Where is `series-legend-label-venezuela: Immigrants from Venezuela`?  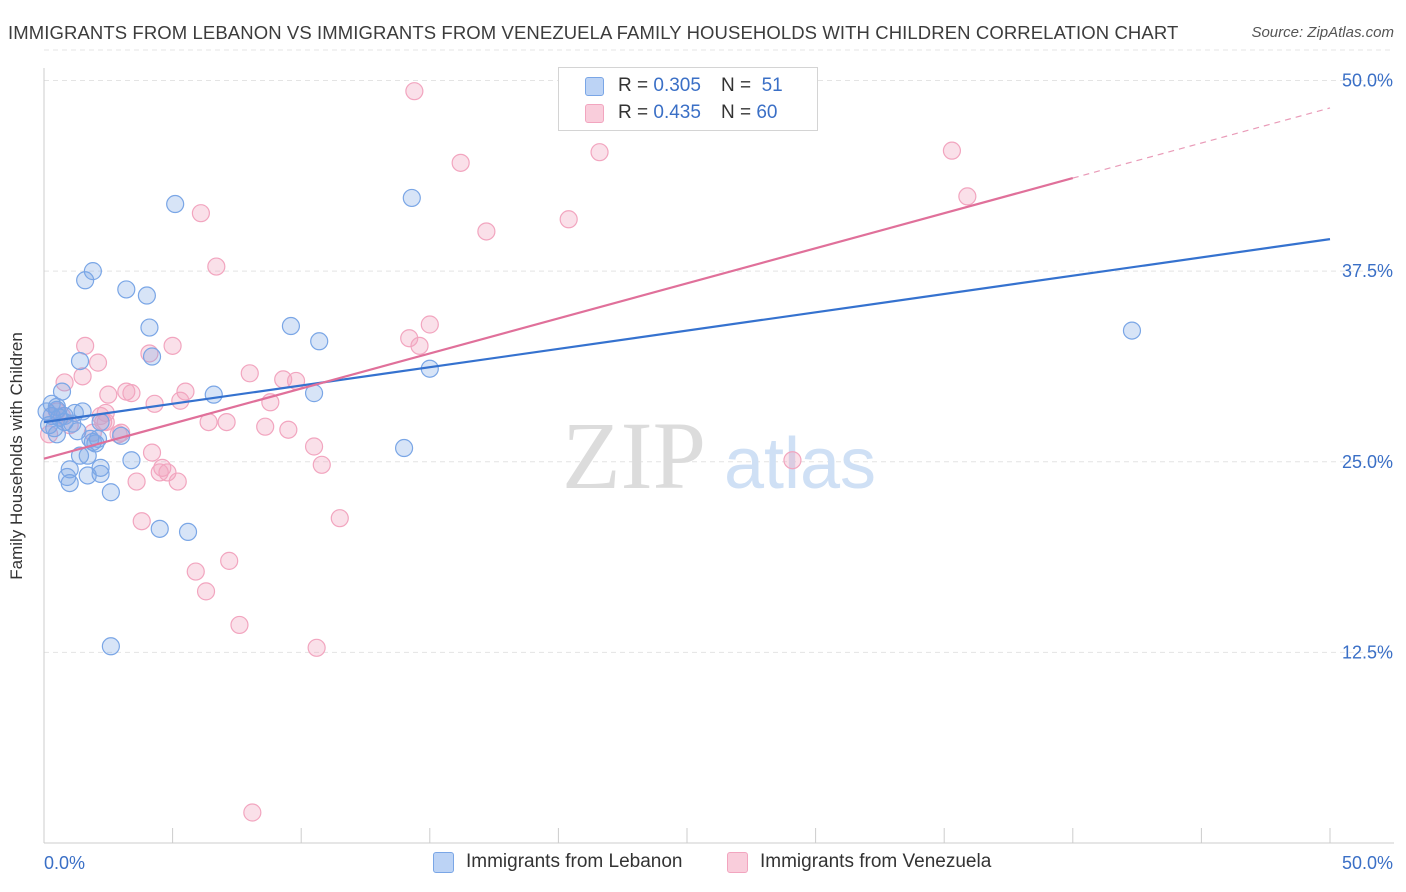 series-legend-label-venezuela: Immigrants from Venezuela is located at coordinates (876, 861).